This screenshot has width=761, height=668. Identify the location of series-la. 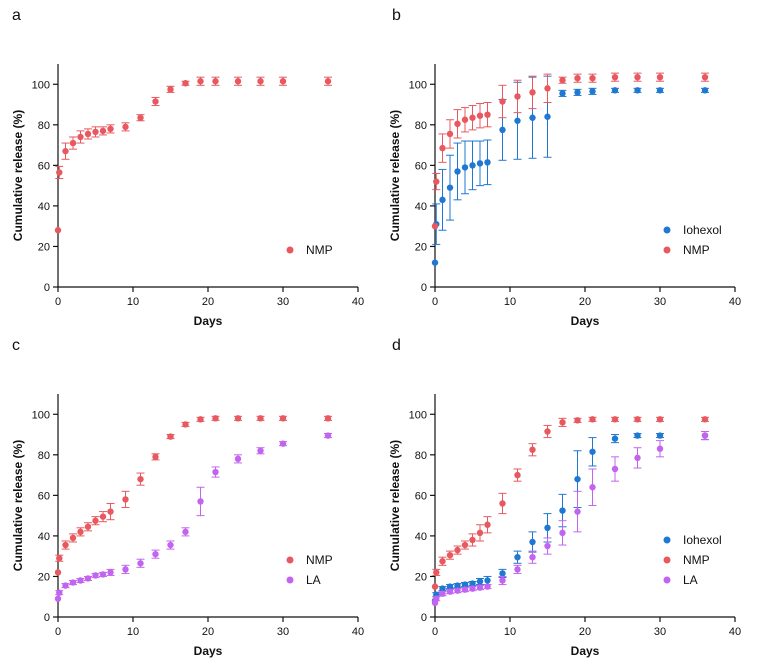
(570, 519).